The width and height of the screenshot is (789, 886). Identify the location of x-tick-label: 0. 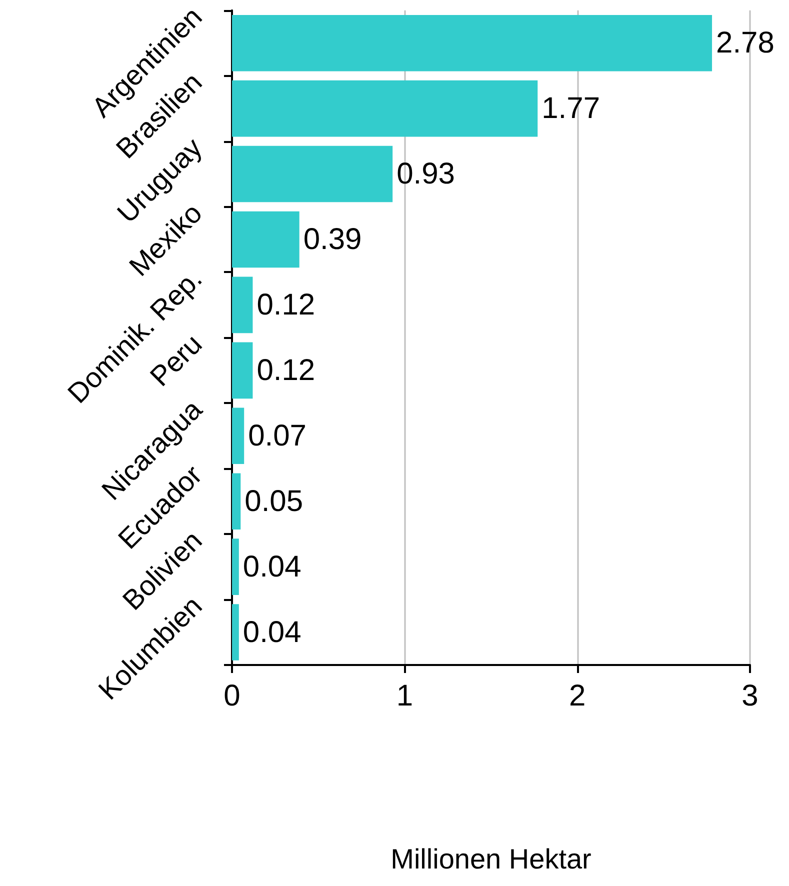
(232, 696).